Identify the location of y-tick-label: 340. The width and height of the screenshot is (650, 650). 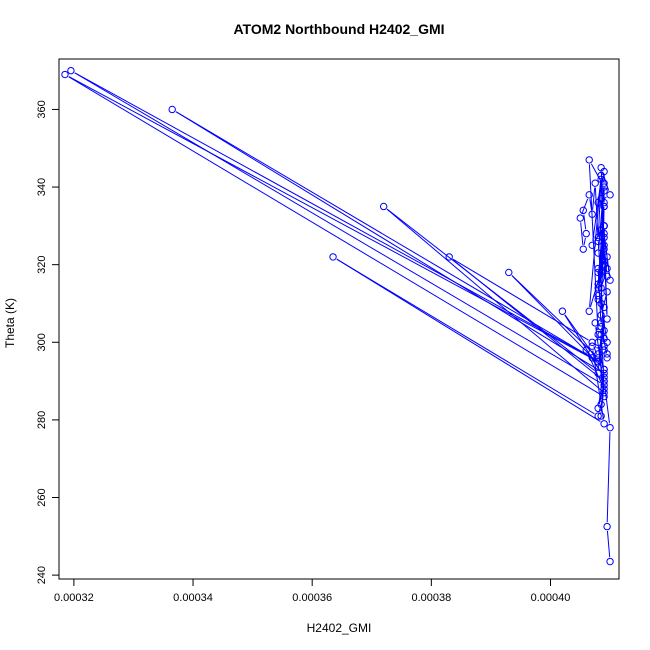
(42, 187).